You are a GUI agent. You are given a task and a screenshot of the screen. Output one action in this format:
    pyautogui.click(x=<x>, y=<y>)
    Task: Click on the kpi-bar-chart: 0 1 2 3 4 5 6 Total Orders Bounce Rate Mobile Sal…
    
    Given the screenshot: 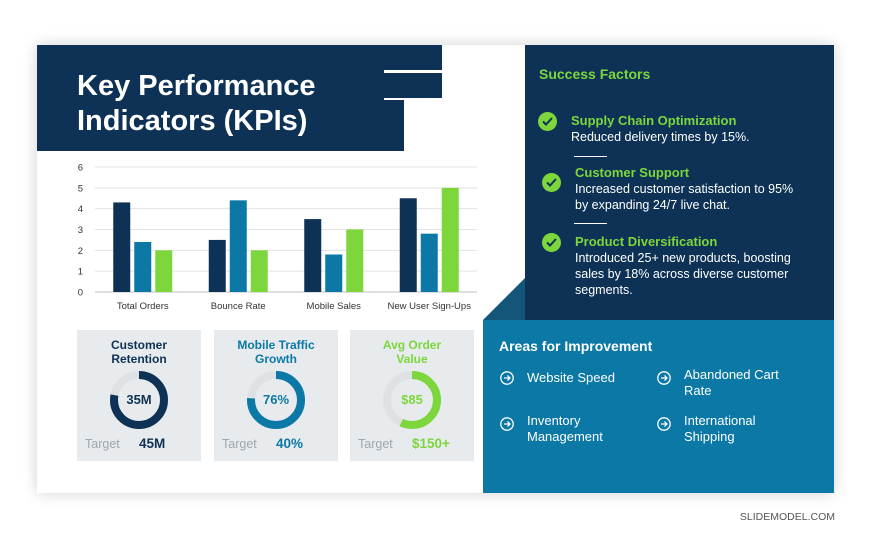 What is the action you would take?
    pyautogui.click(x=277, y=237)
    